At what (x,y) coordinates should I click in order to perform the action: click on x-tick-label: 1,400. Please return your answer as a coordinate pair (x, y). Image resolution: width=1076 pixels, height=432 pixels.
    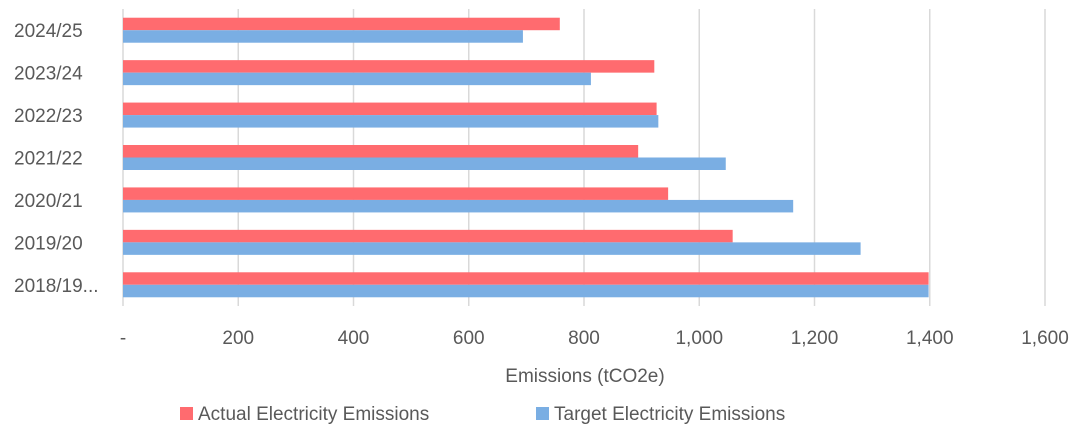
    Looking at the image, I should click on (930, 338).